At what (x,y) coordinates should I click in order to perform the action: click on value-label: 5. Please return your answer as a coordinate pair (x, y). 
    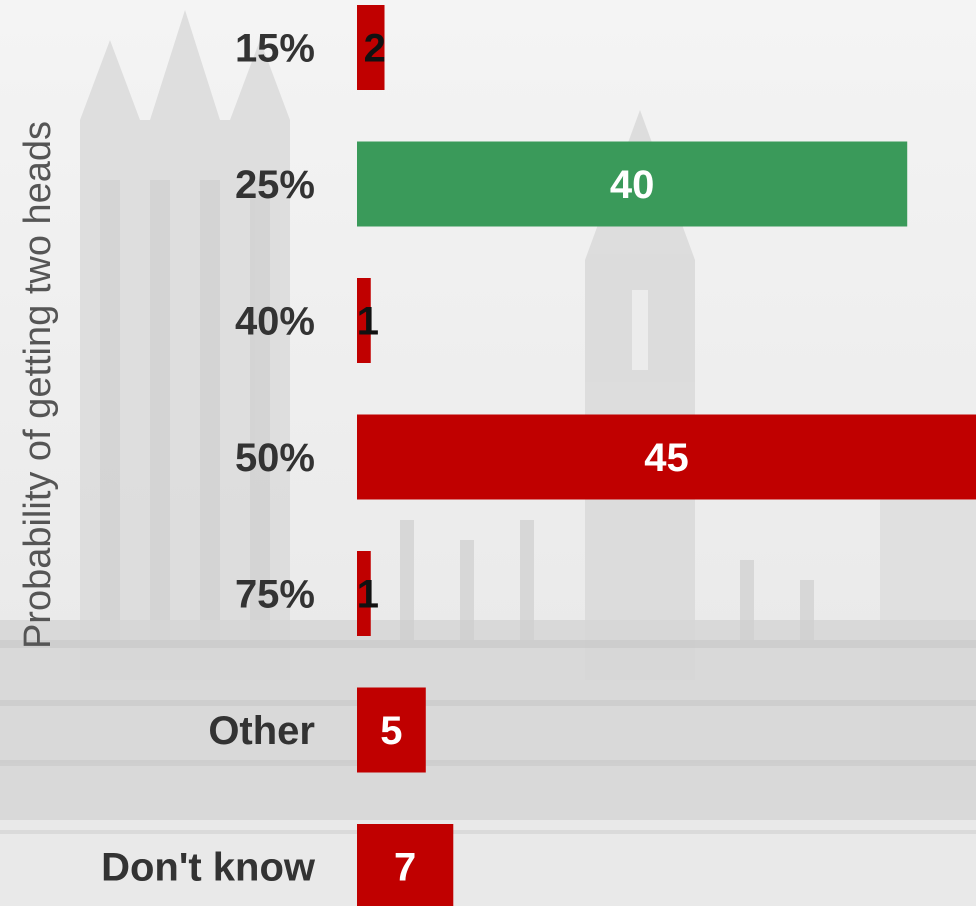
    Looking at the image, I should click on (391, 731).